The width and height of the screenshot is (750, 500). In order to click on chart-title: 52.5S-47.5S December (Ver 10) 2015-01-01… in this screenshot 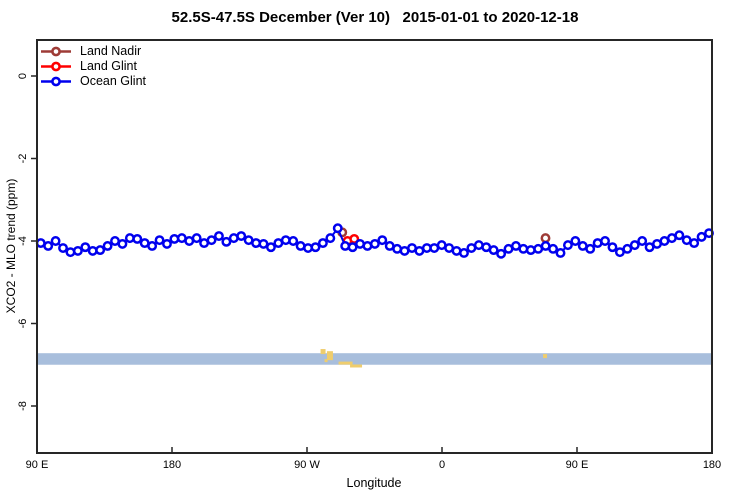, I will do `click(375, 17)`.